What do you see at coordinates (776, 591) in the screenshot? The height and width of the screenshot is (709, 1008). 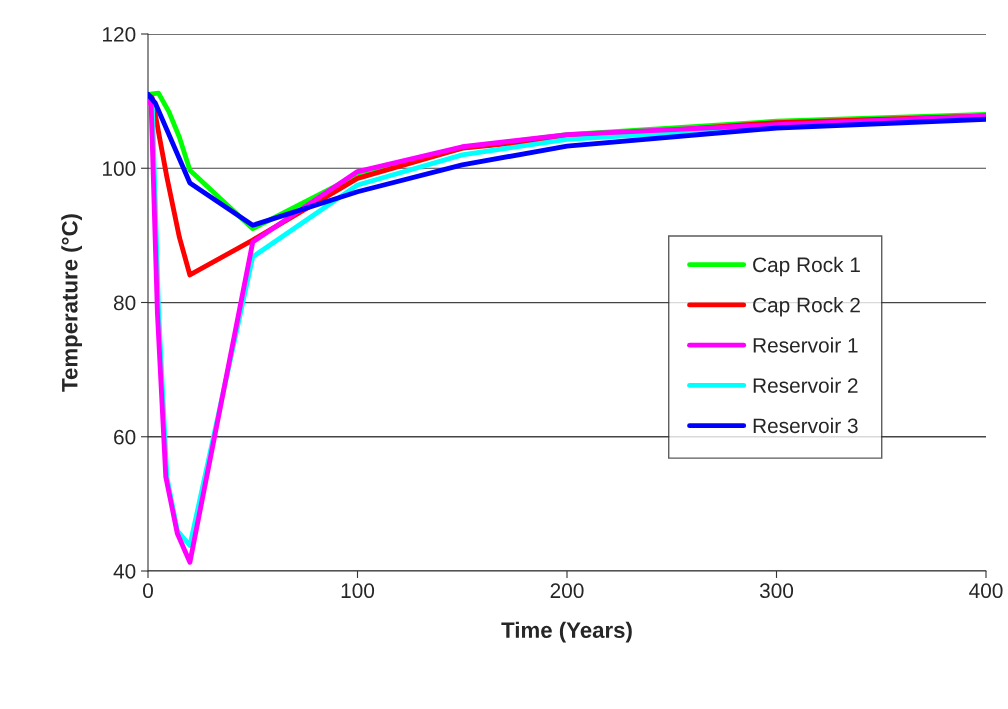 I see `x-tick-label: 300` at bounding box center [776, 591].